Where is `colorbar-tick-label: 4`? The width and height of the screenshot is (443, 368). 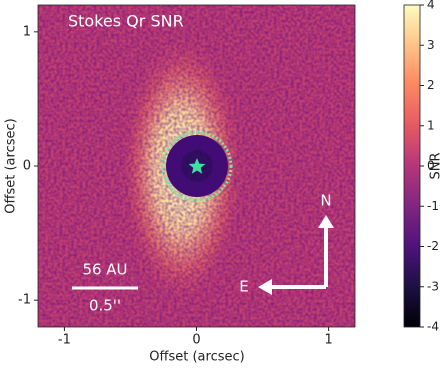 colorbar-tick-label: 4 is located at coordinates (431, 6).